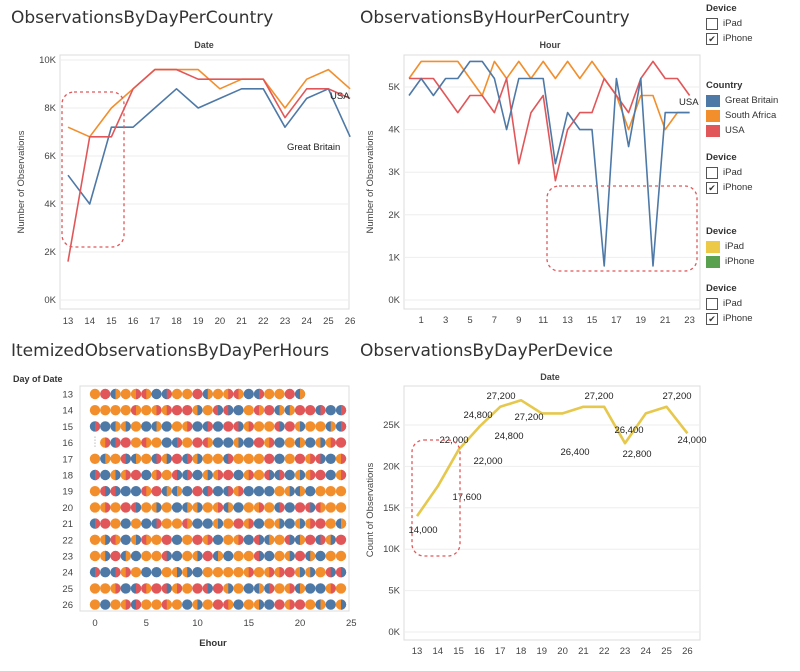 The width and height of the screenshot is (800, 671). What do you see at coordinates (592, 320) in the screenshot?
I see `x-tick-label: 15` at bounding box center [592, 320].